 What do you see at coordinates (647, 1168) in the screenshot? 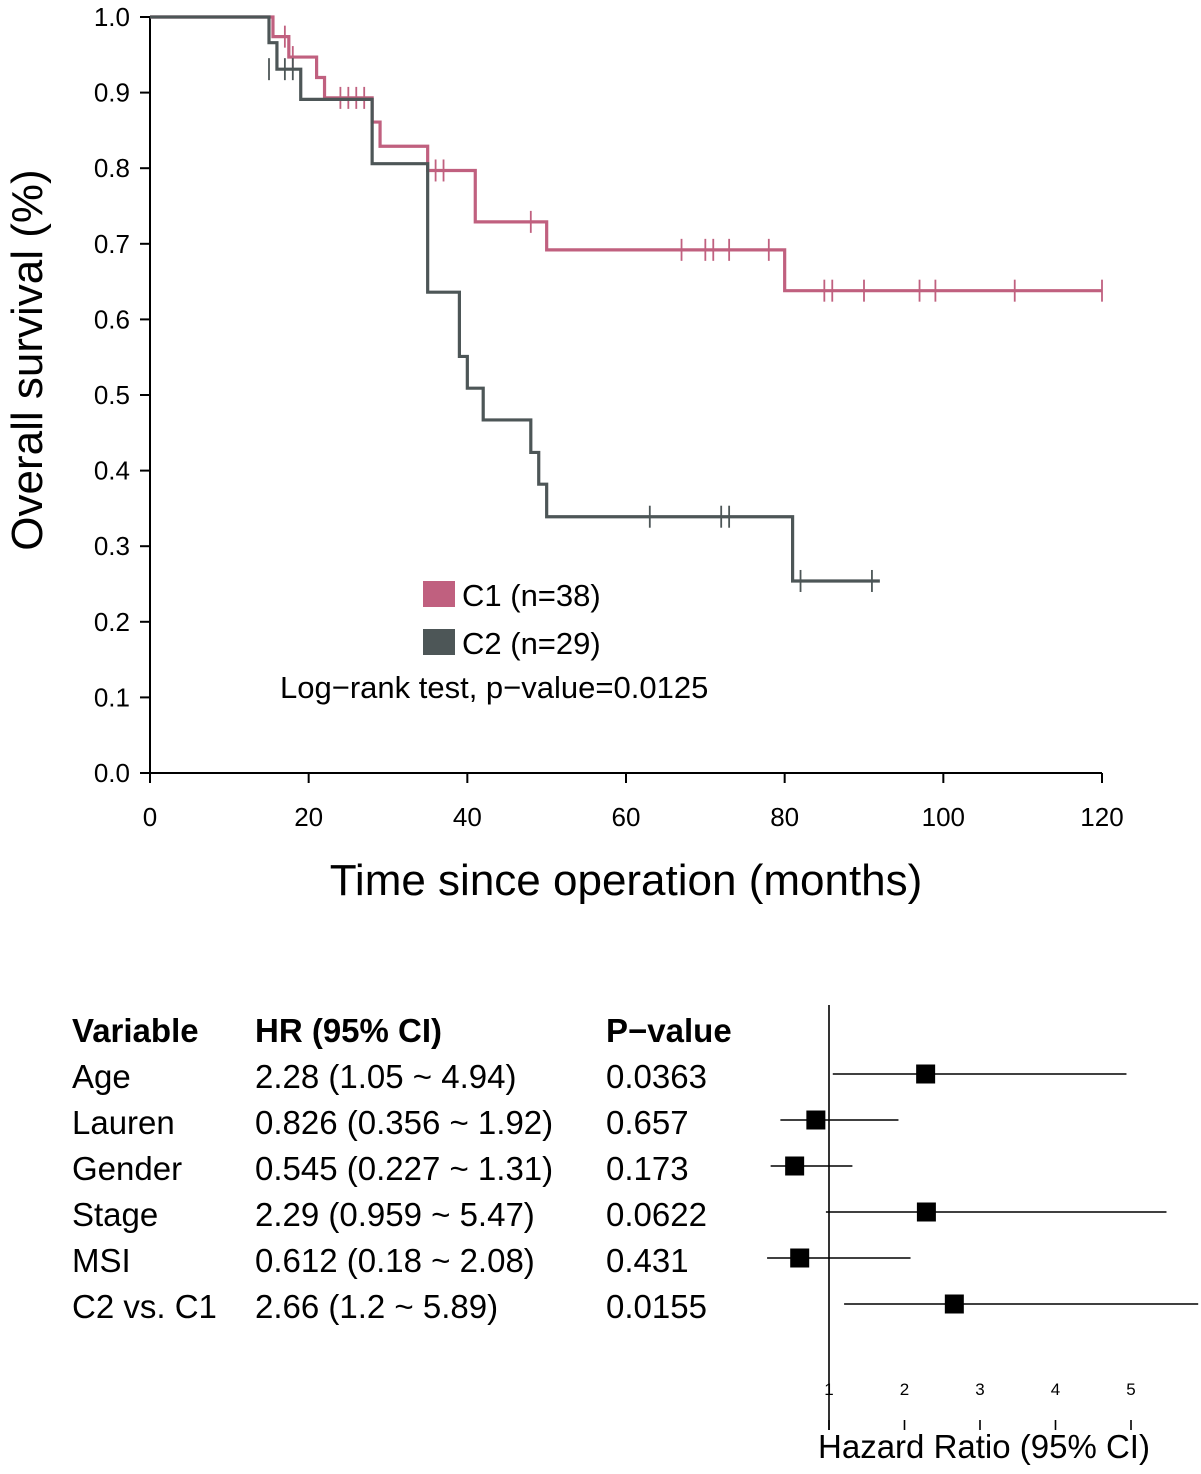
I see `row-pvalue: 0.173` at bounding box center [647, 1168].